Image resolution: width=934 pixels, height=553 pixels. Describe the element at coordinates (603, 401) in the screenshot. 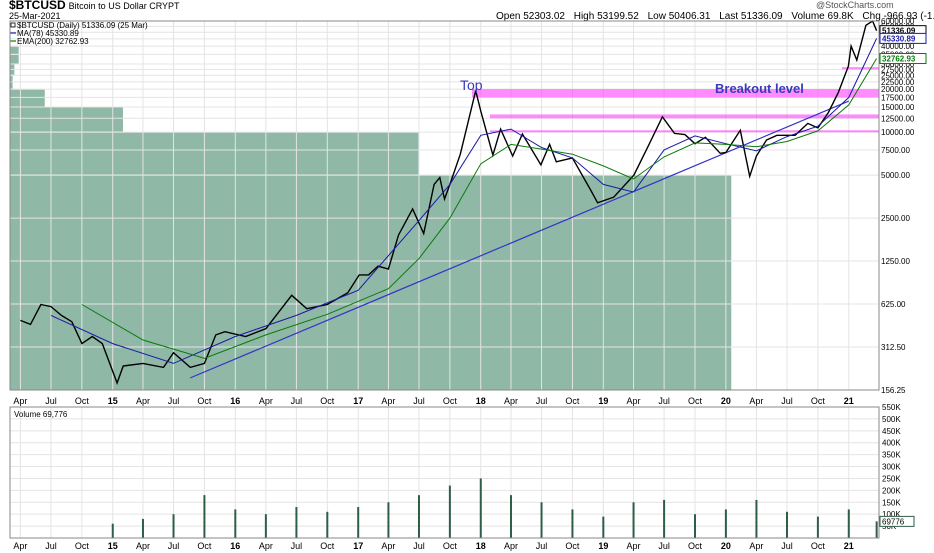

I see `x-tick-label: 19` at that location.